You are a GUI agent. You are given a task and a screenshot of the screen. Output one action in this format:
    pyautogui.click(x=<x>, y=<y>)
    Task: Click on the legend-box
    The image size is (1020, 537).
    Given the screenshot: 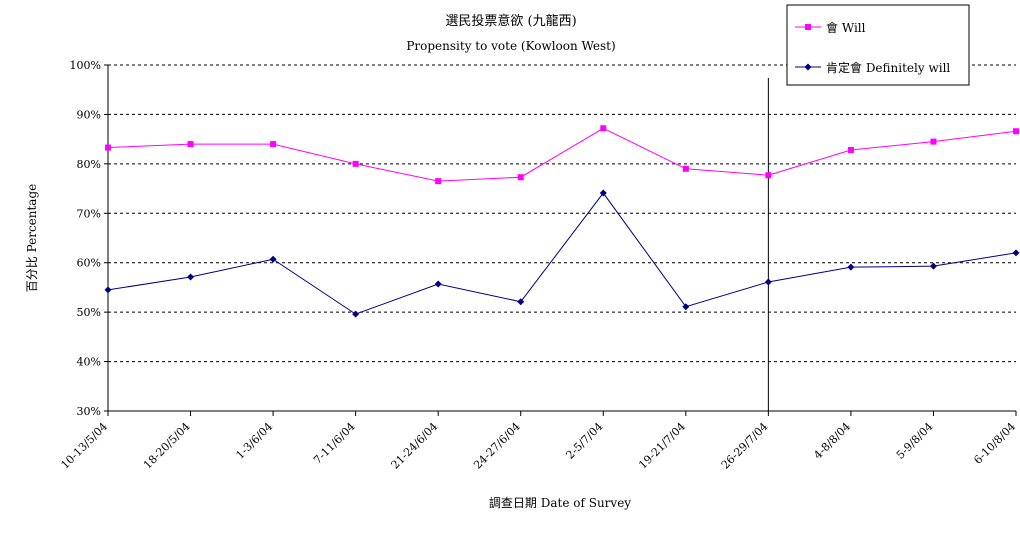 What is the action you would take?
    pyautogui.click(x=878, y=45)
    